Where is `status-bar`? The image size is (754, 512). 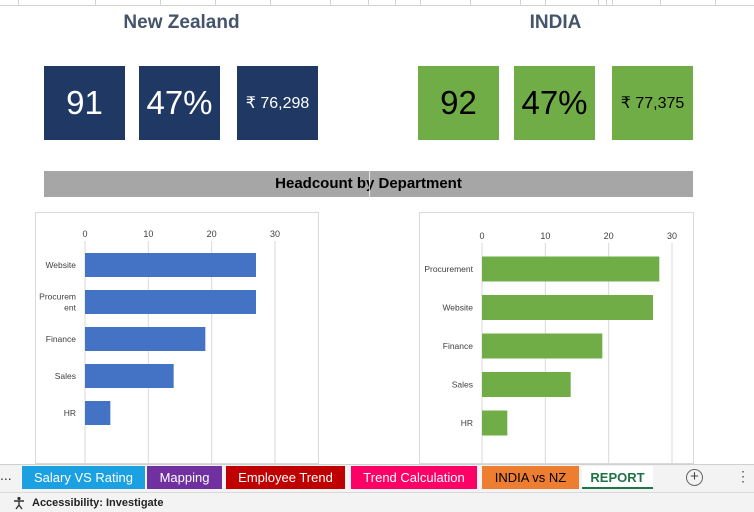
status-bar is located at coordinates (377, 502).